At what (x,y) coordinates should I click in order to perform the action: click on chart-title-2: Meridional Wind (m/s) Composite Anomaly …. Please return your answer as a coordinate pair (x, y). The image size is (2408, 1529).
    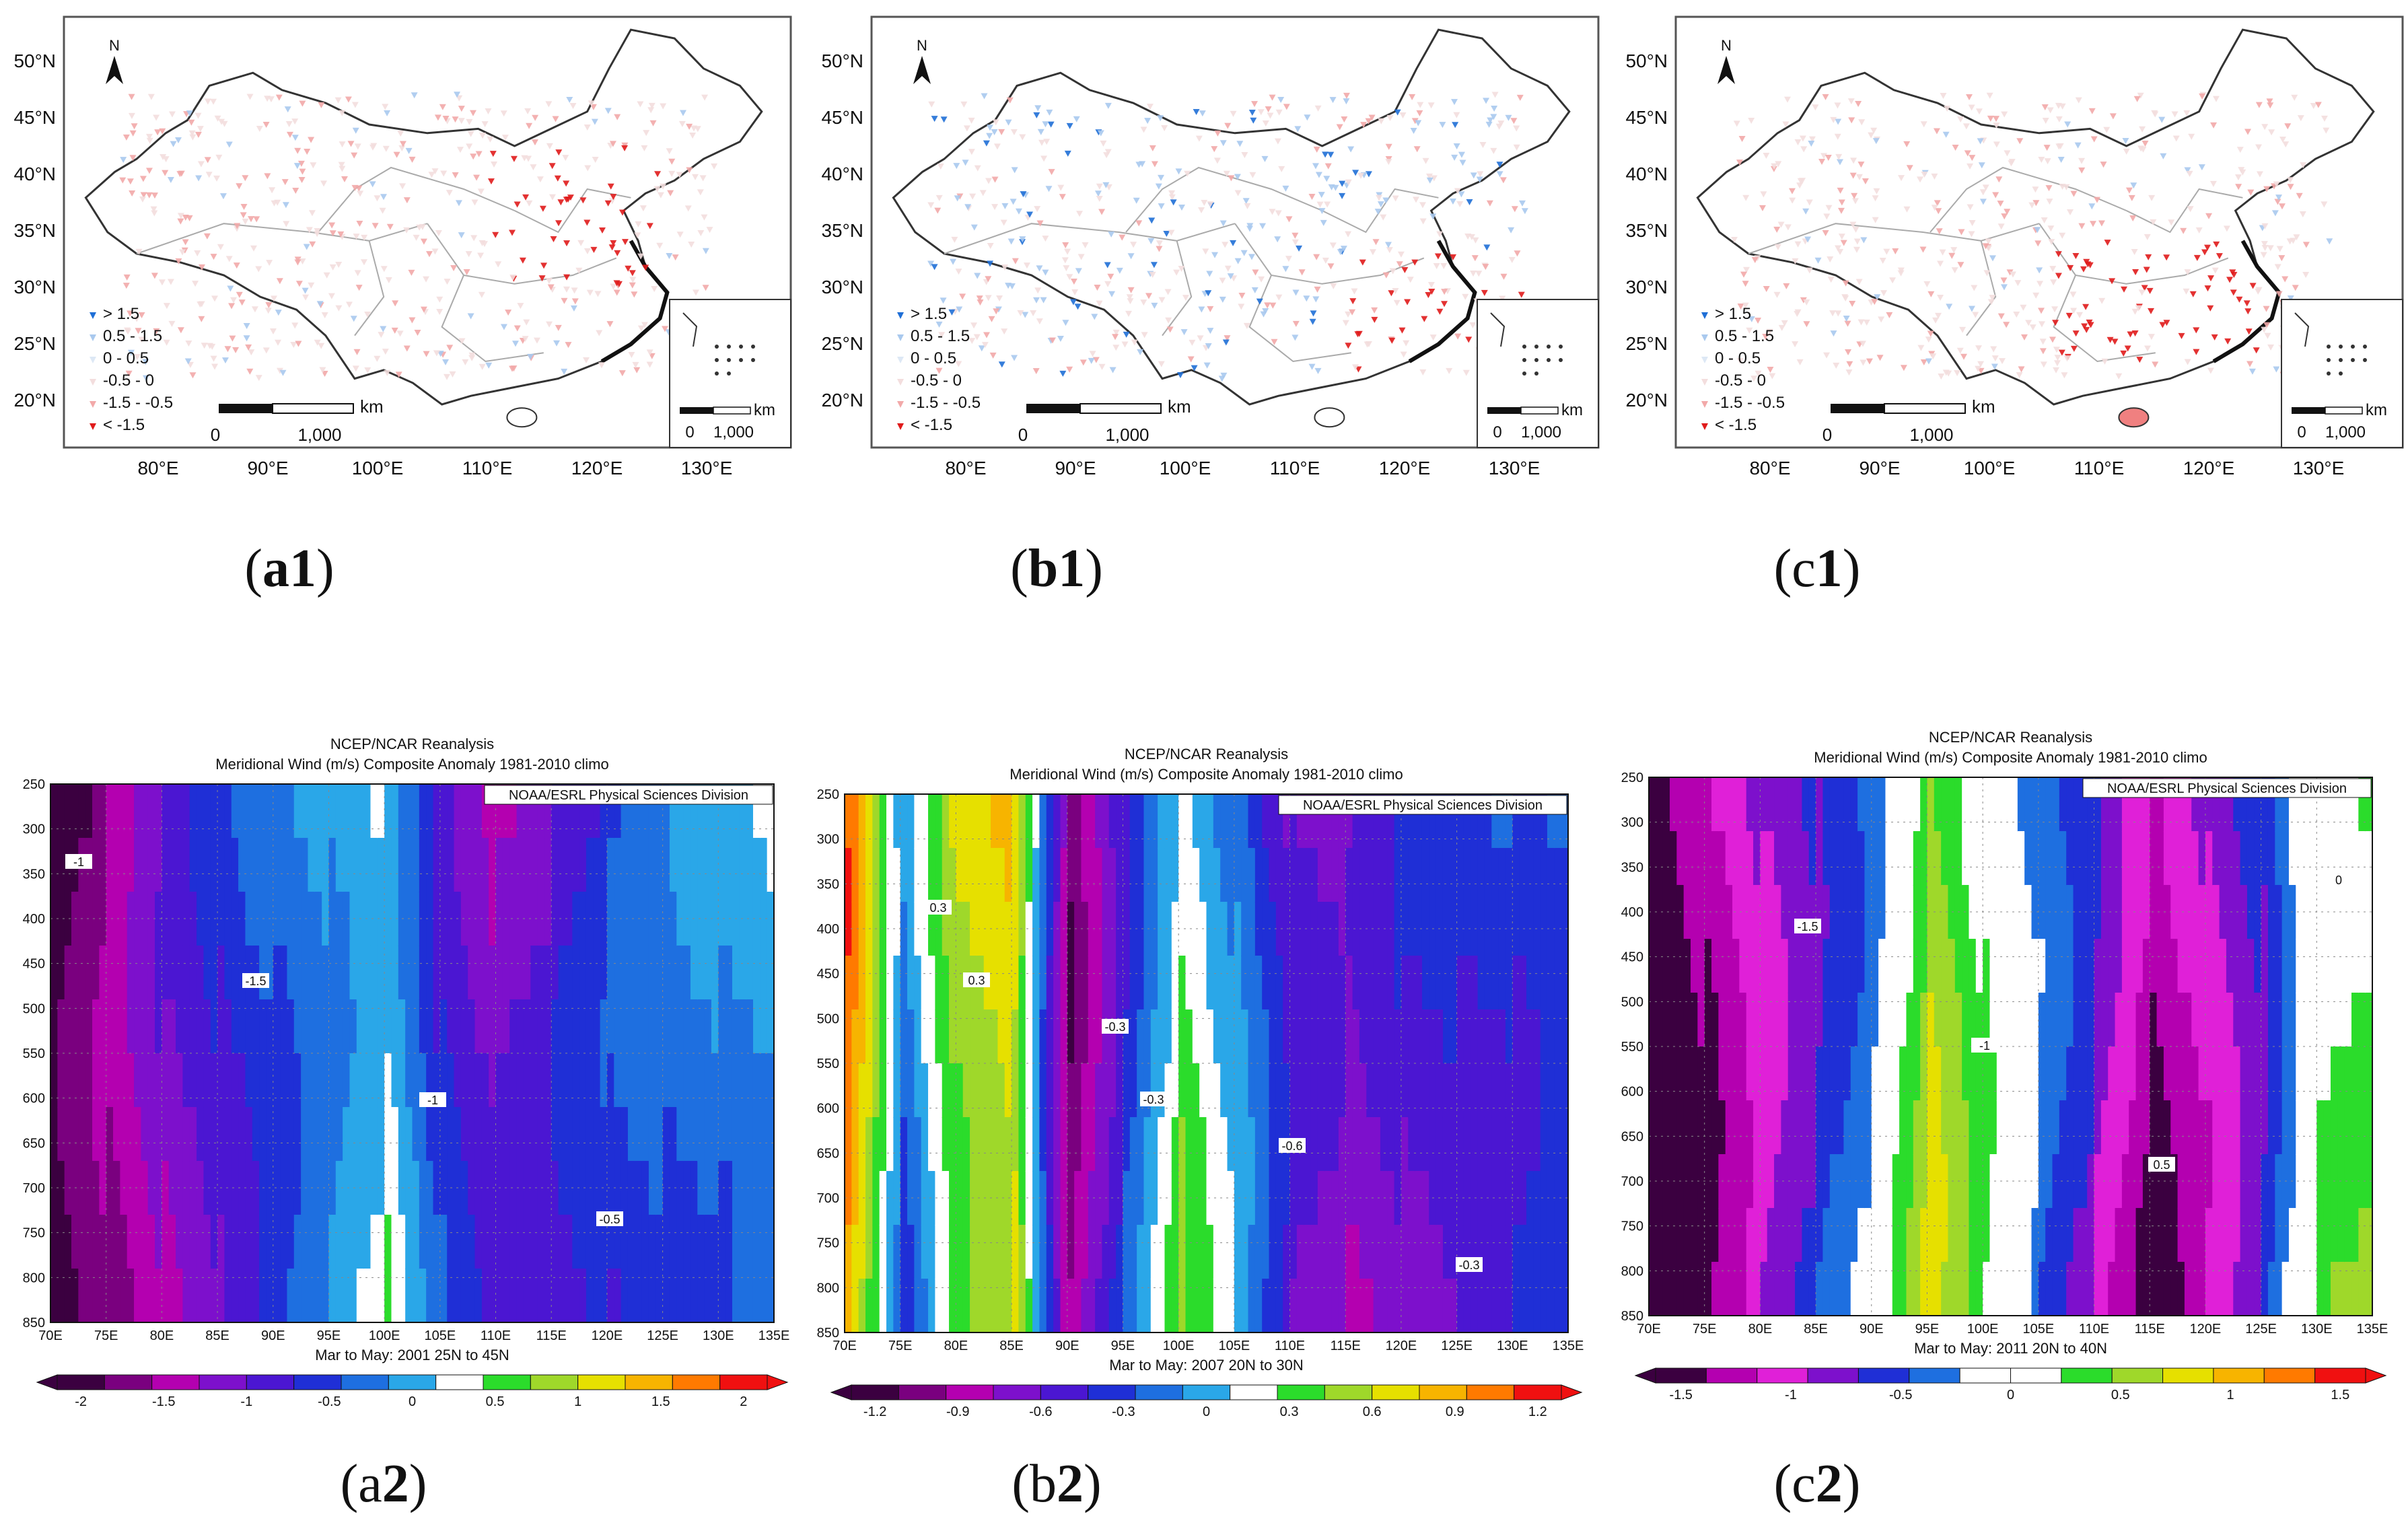
    Looking at the image, I should click on (411, 764).